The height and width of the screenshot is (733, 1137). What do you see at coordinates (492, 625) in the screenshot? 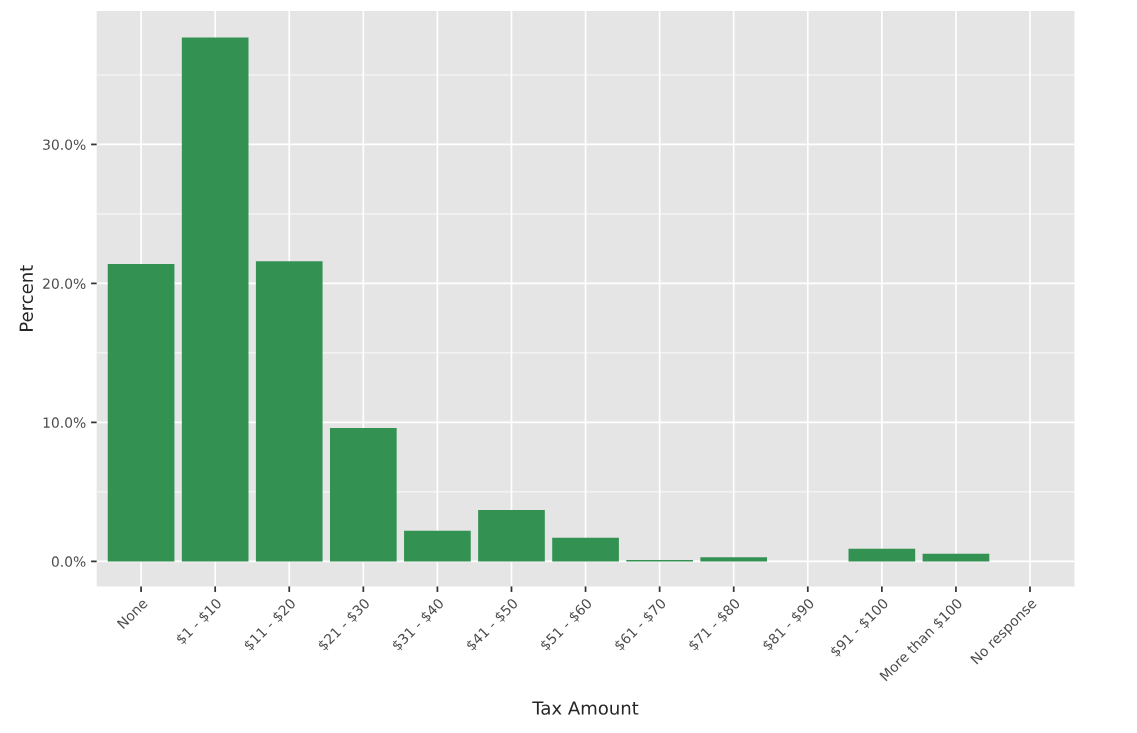
I see `x-tick-label: $41 - $50` at bounding box center [492, 625].